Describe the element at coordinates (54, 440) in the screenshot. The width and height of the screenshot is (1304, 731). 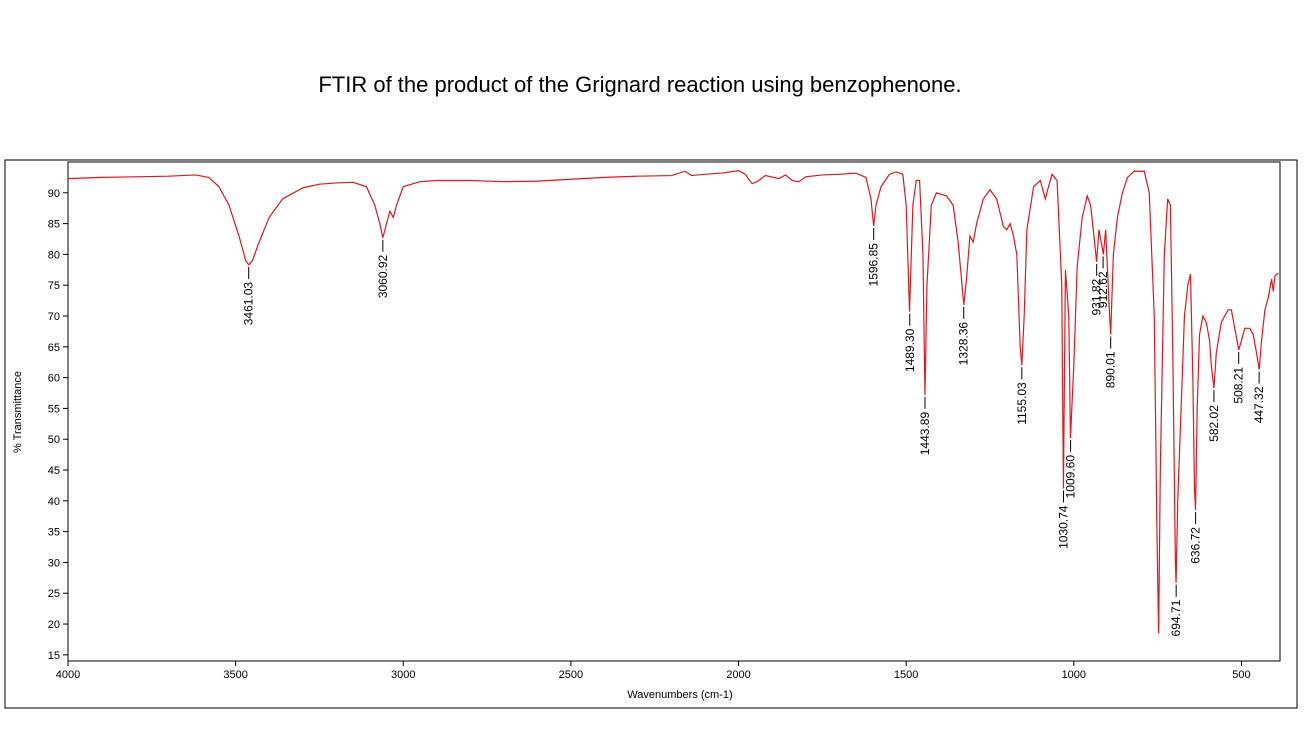
I see `y-tick-label: 50` at that location.